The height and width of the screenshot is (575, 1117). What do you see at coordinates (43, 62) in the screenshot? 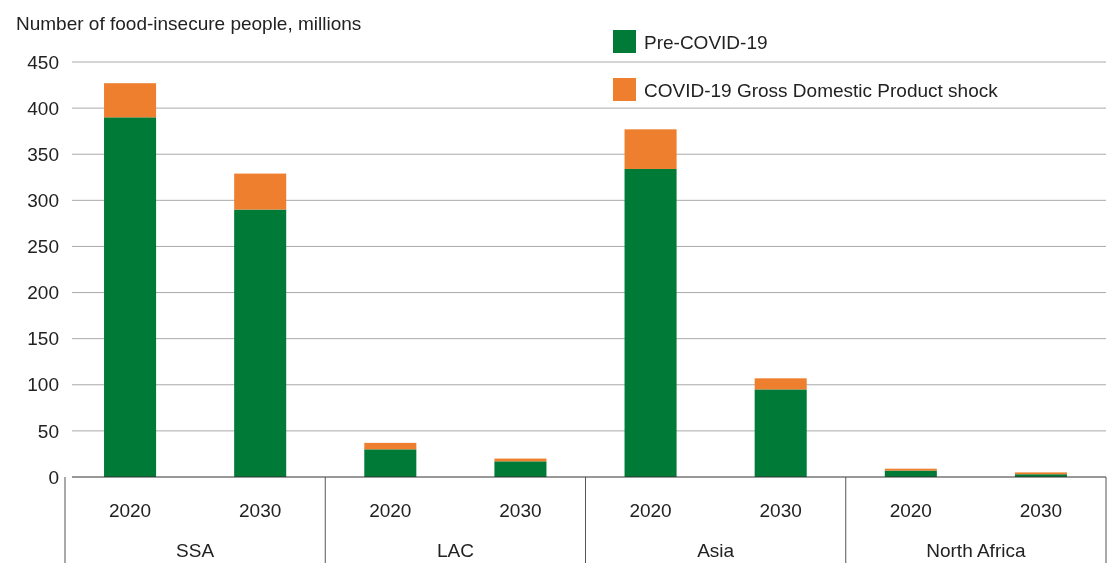
I see `y-tick-label: 450` at bounding box center [43, 62].